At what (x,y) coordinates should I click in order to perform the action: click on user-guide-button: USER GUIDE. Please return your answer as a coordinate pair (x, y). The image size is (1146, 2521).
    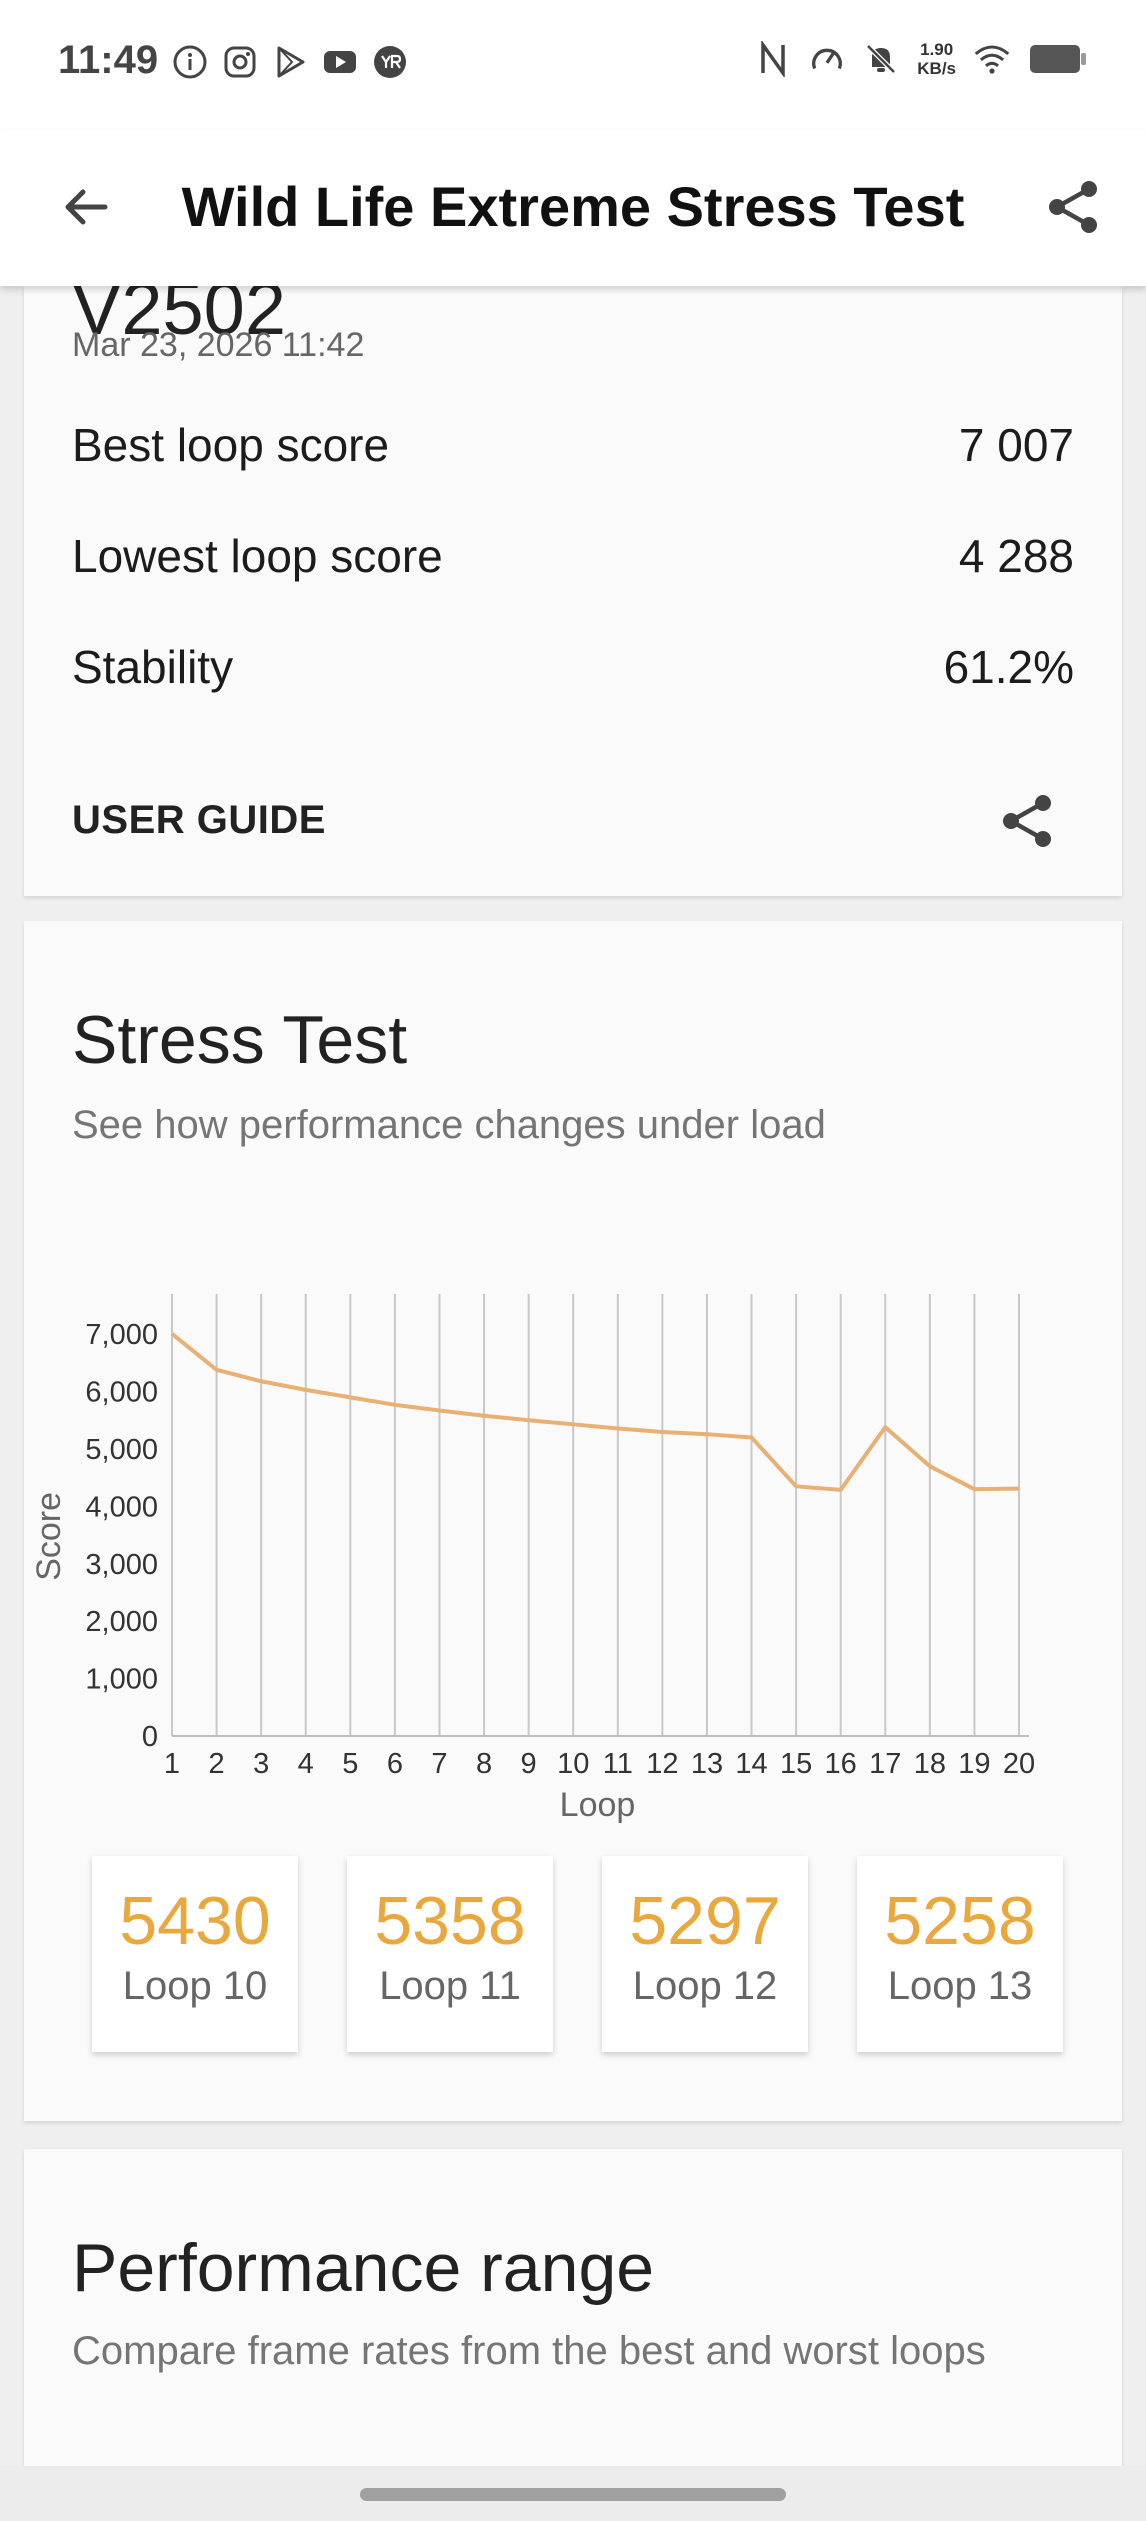
    Looking at the image, I should click on (199, 820).